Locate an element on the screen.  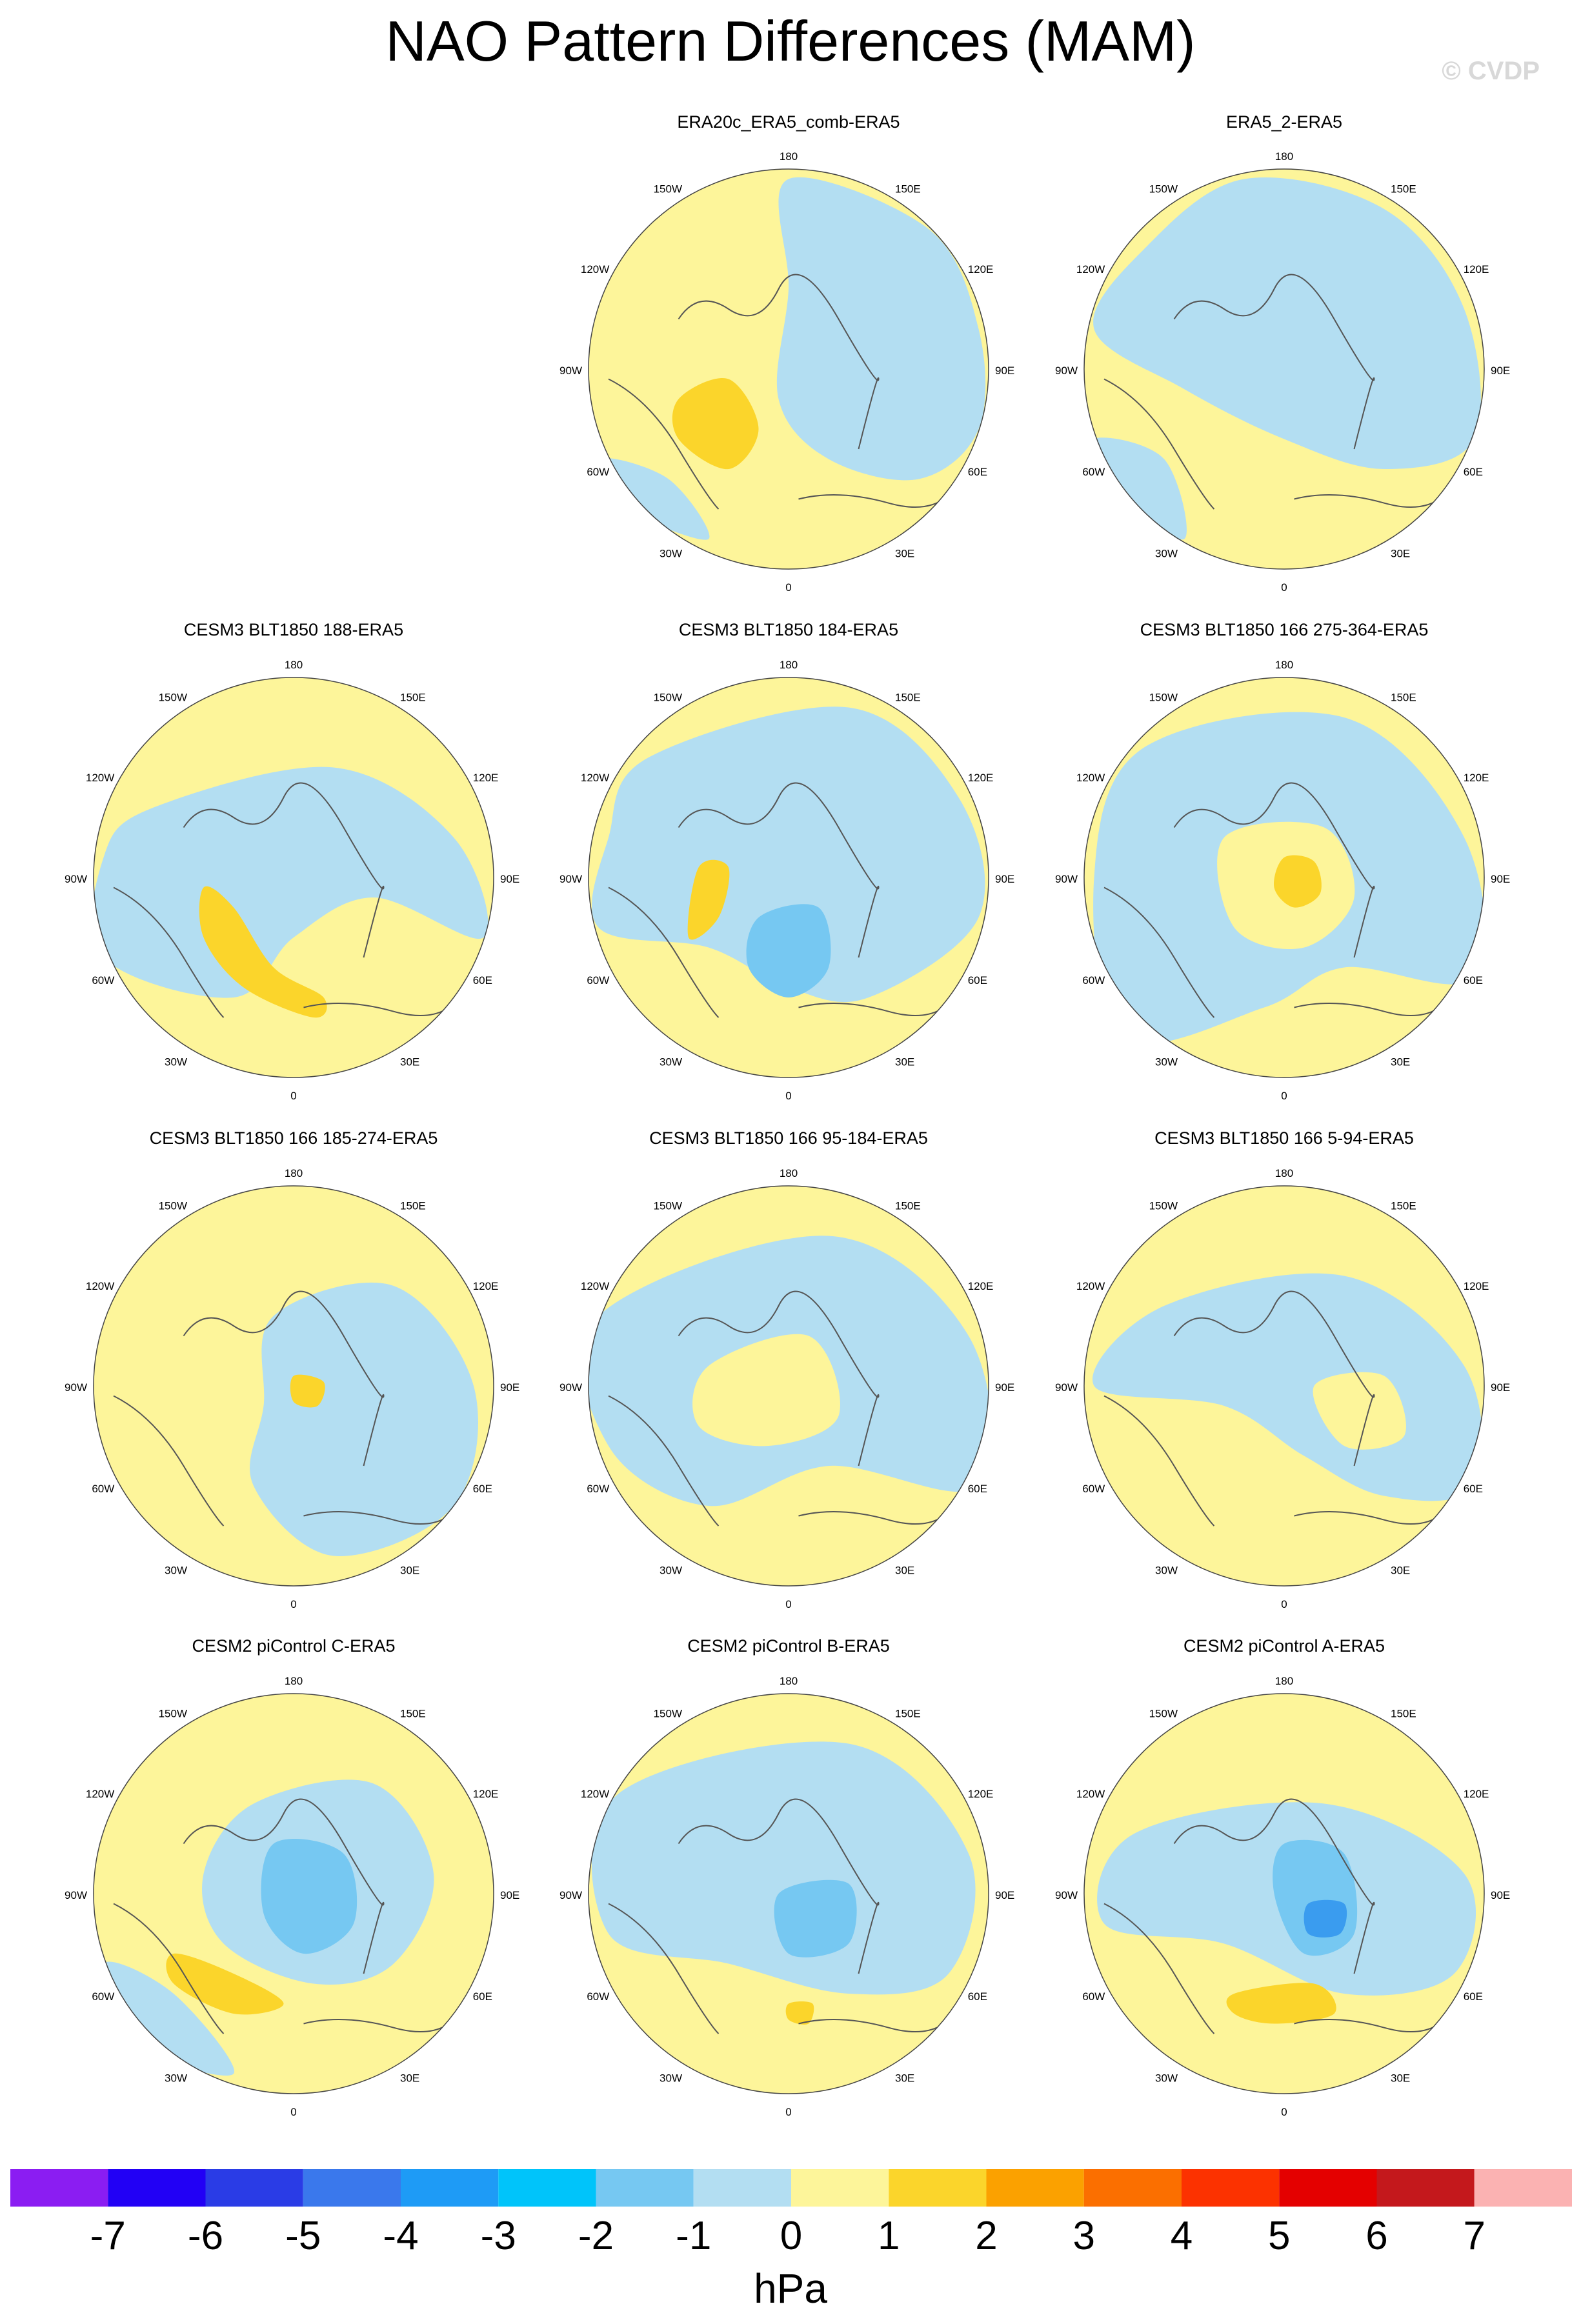
colorbar-tick-label: -7 is located at coordinates (108, 2236).